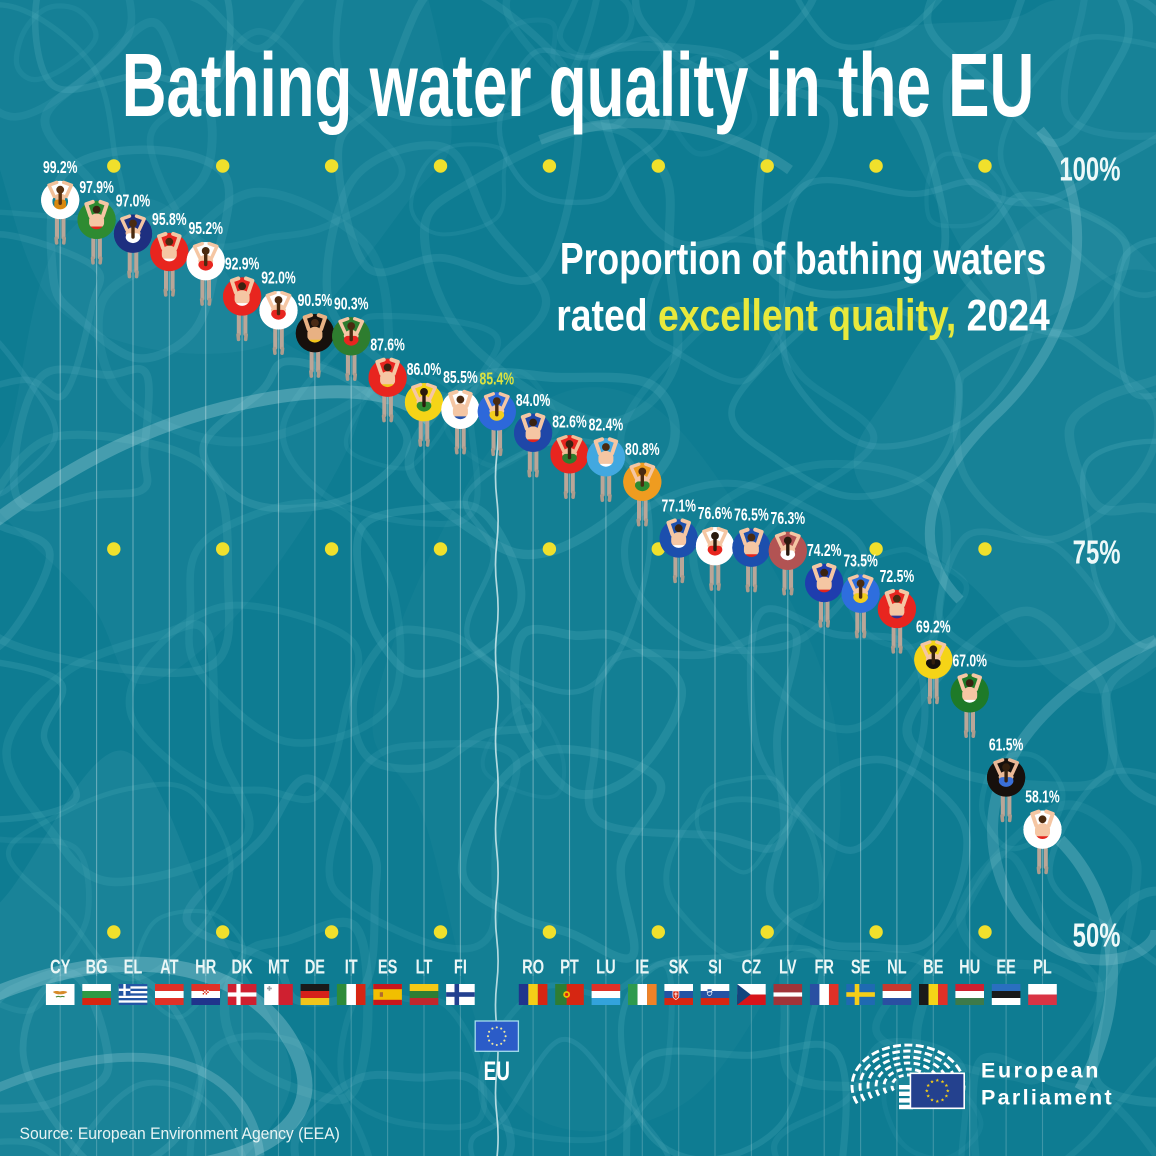 This screenshot has height=1156, width=1156. I want to click on svg-text: 61.5%, so click(1006, 745).